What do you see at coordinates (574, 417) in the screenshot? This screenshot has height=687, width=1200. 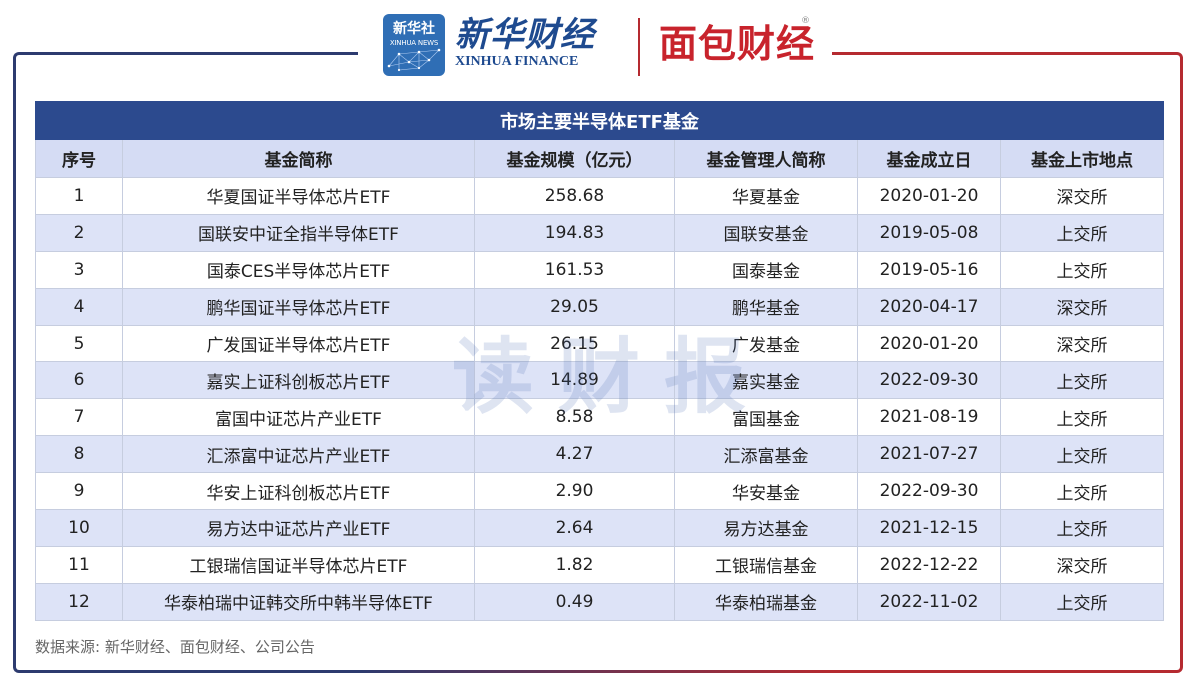 I see `cell-fund-size: 8.58` at bounding box center [574, 417].